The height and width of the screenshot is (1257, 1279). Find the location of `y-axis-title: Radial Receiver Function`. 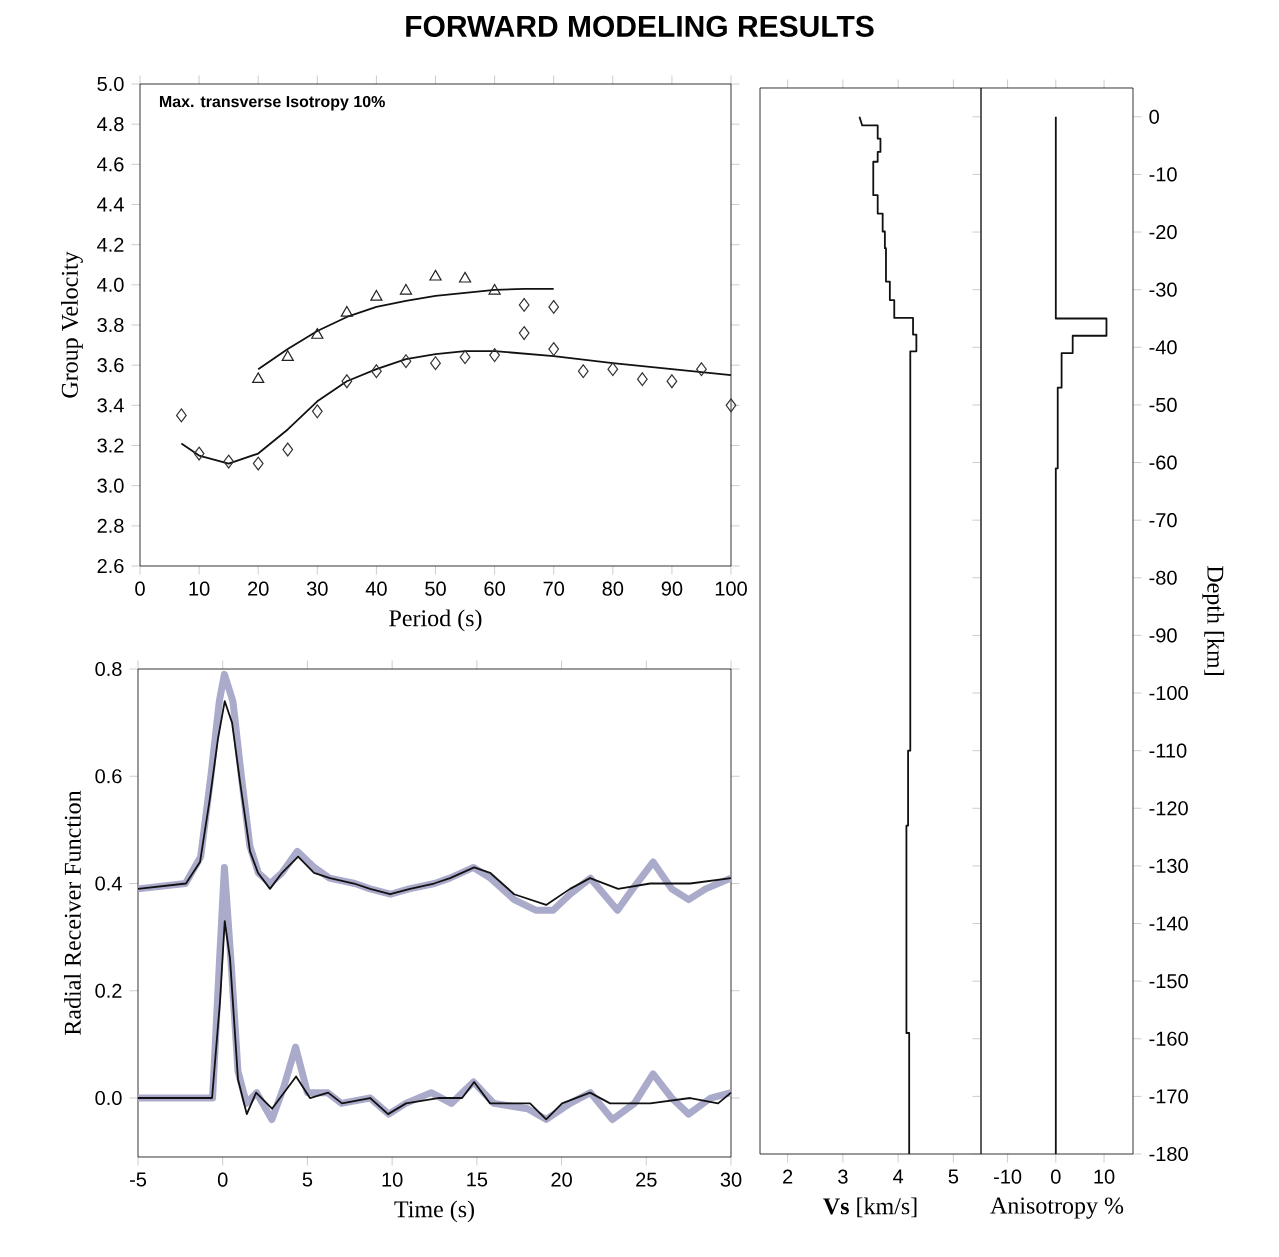

y-axis-title: Radial Receiver Function is located at coordinates (72, 912).